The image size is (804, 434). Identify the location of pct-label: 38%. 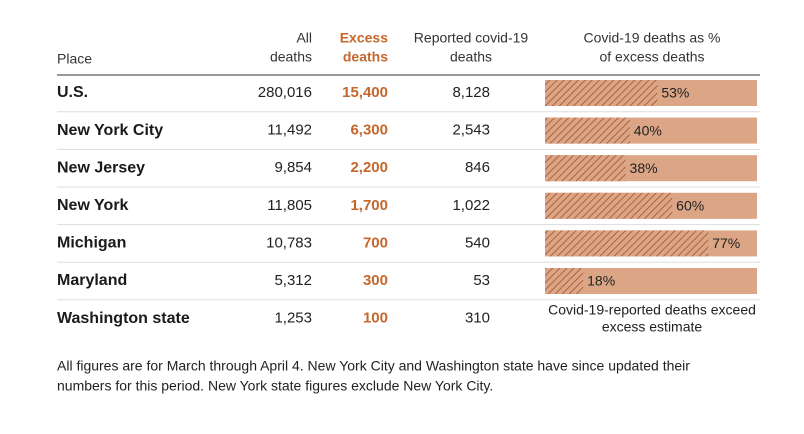
(644, 168).